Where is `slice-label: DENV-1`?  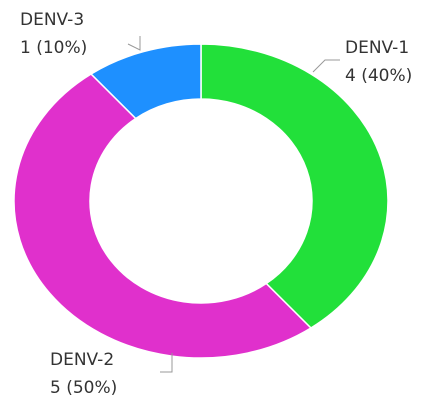 slice-label: DENV-1 is located at coordinates (377, 48).